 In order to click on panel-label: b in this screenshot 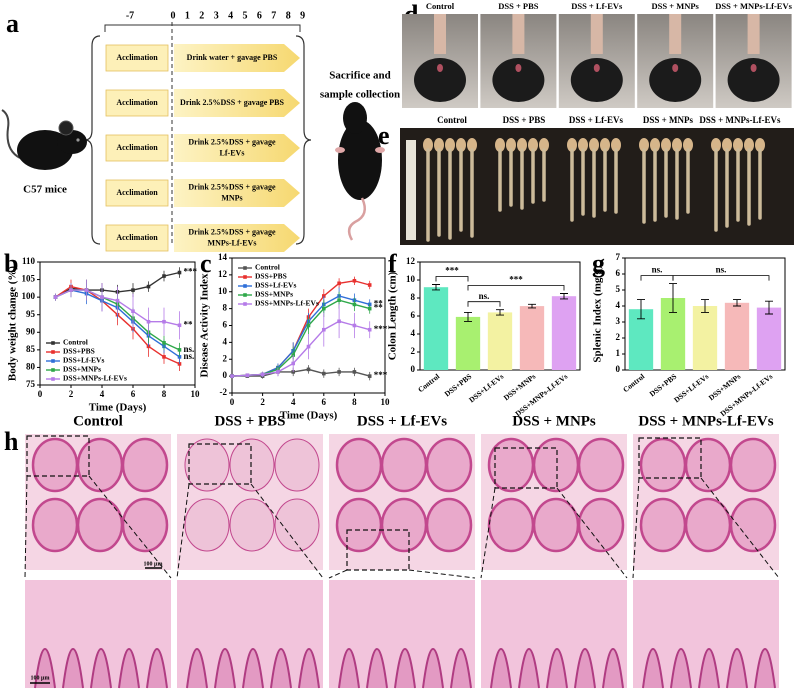, I will do `click(11, 263)`.